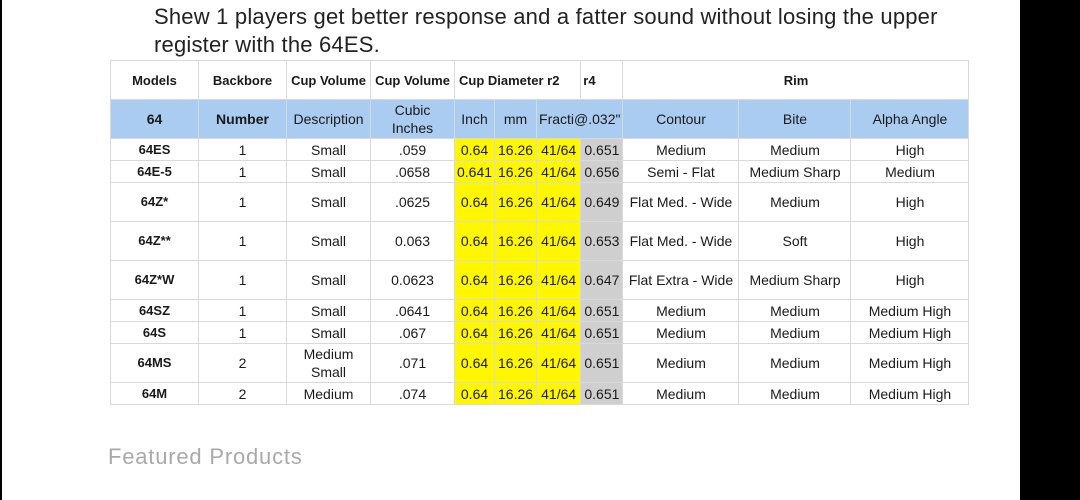  What do you see at coordinates (412, 202) in the screenshot?
I see `cell-cubic-inches: .0625` at bounding box center [412, 202].